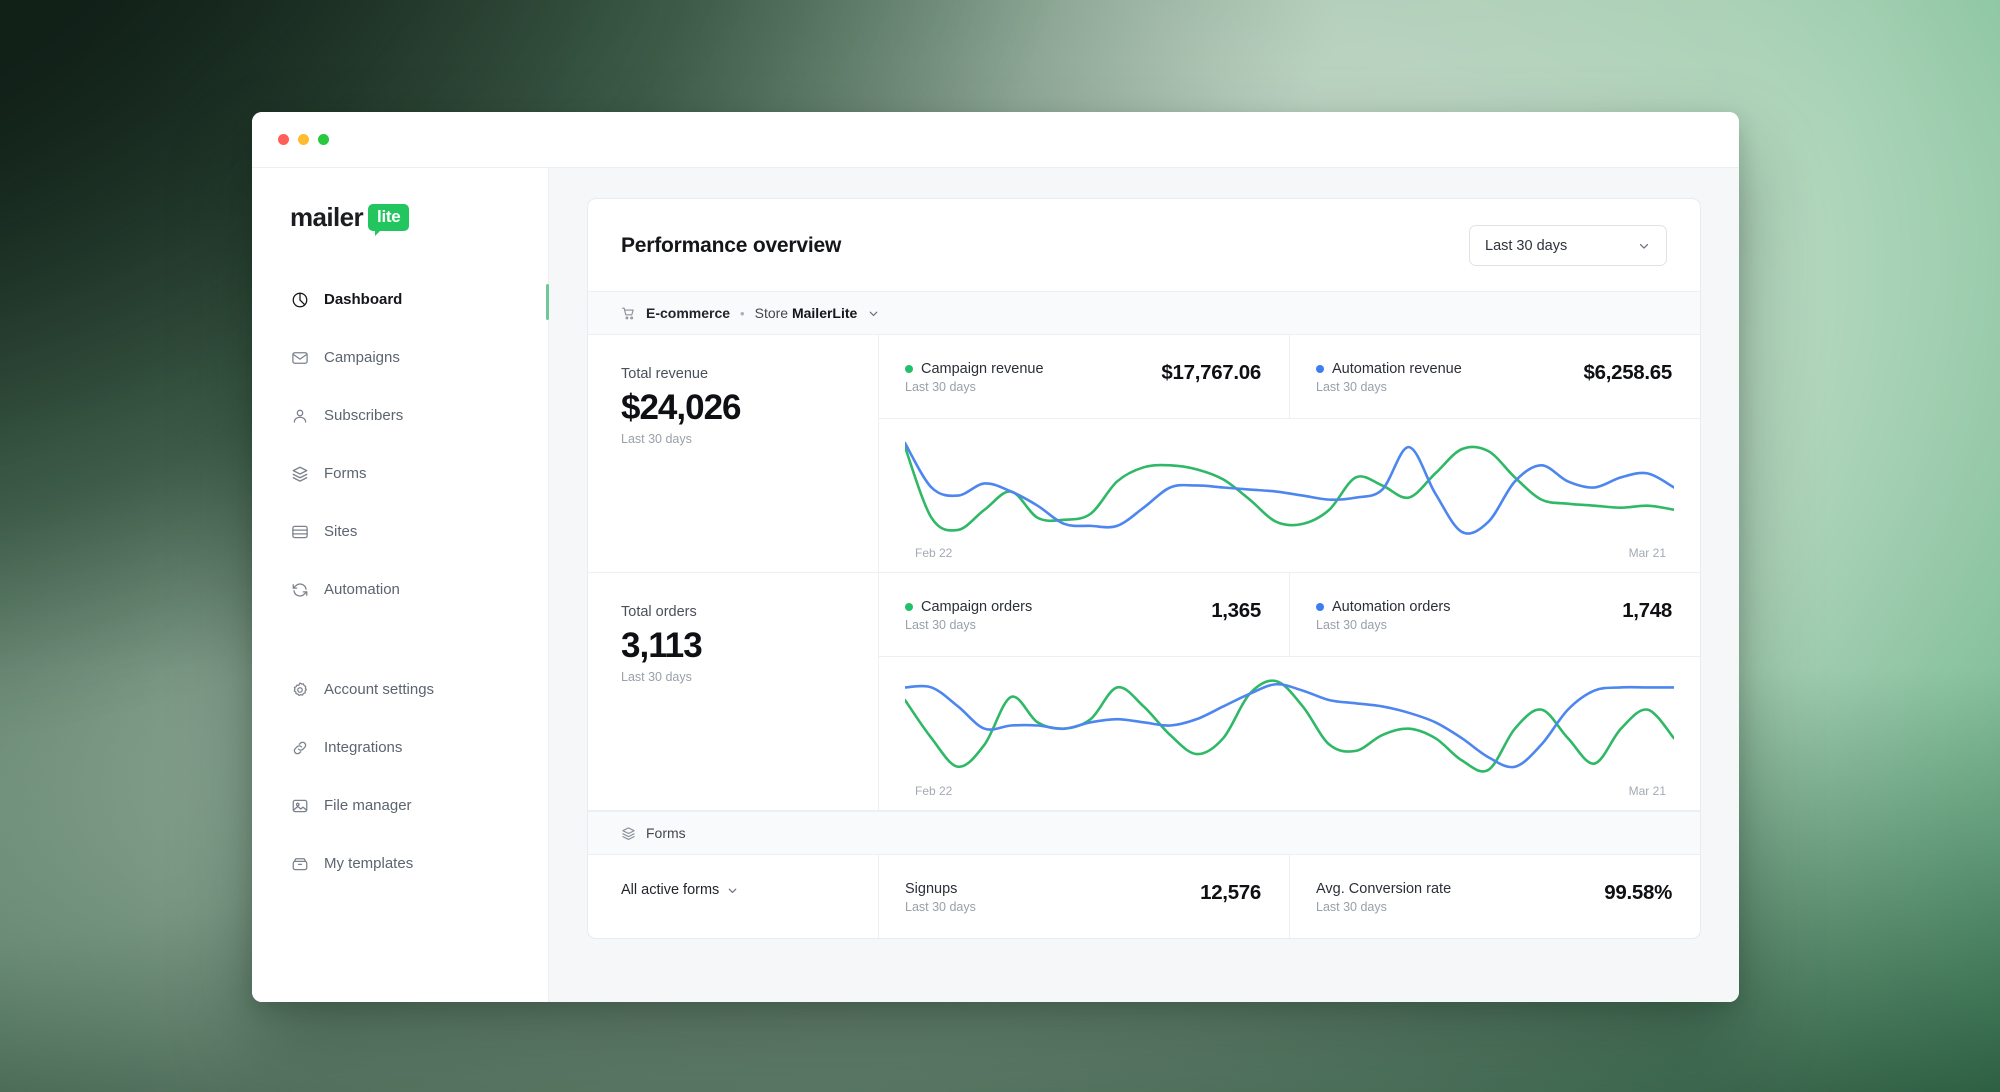 The width and height of the screenshot is (2000, 1092). Describe the element at coordinates (940, 907) in the screenshot. I see `signups-sub: Last 30 days` at that location.